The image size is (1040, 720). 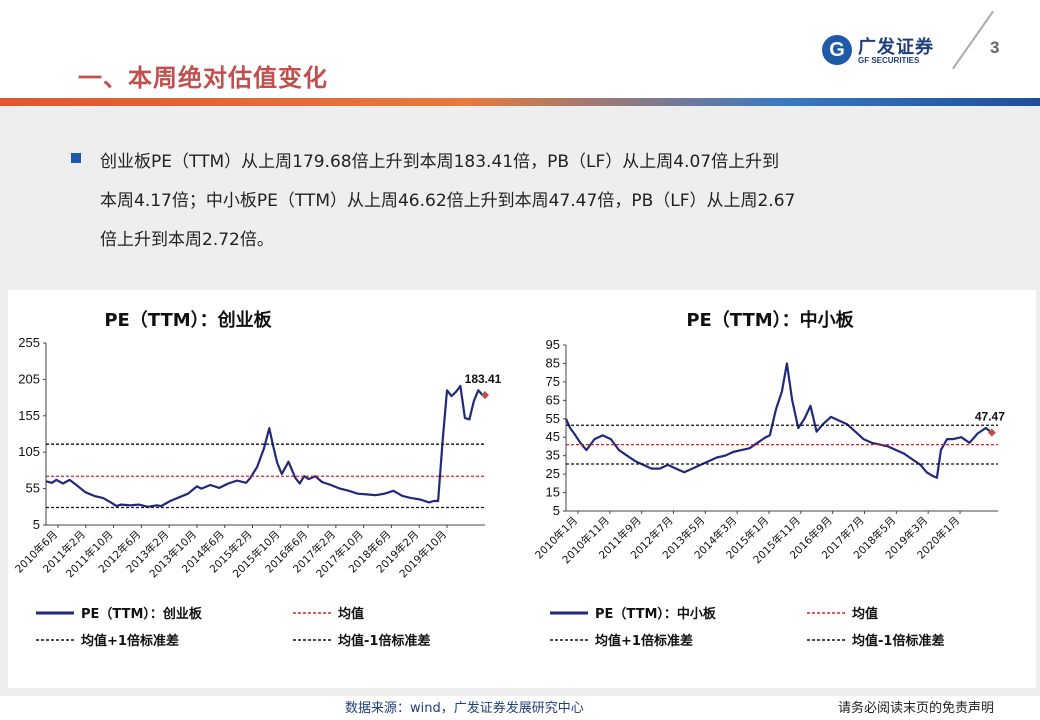 What do you see at coordinates (995, 47) in the screenshot?
I see `page-number: 3` at bounding box center [995, 47].